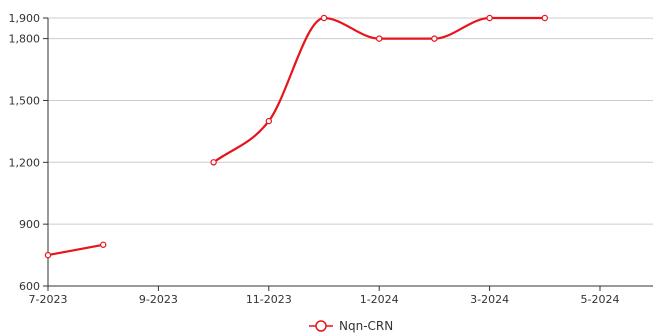 This screenshot has width=653, height=336. I want to click on legend-circle-marker, so click(321, 326).